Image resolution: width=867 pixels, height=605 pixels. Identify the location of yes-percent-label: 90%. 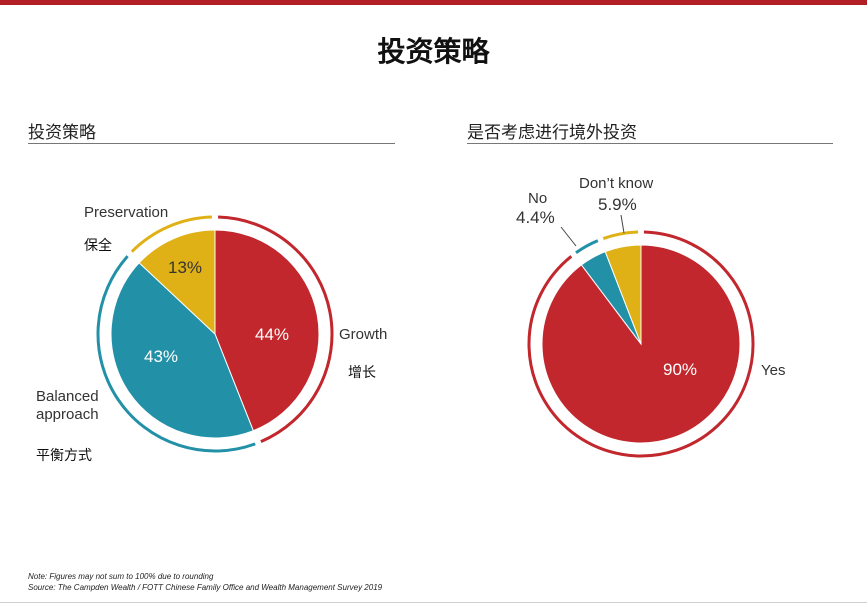
(680, 369).